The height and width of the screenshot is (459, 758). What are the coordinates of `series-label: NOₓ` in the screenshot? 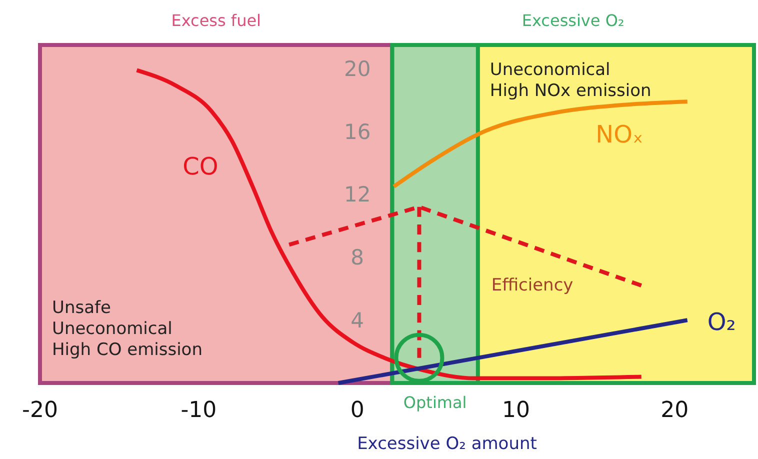 It's located at (620, 134).